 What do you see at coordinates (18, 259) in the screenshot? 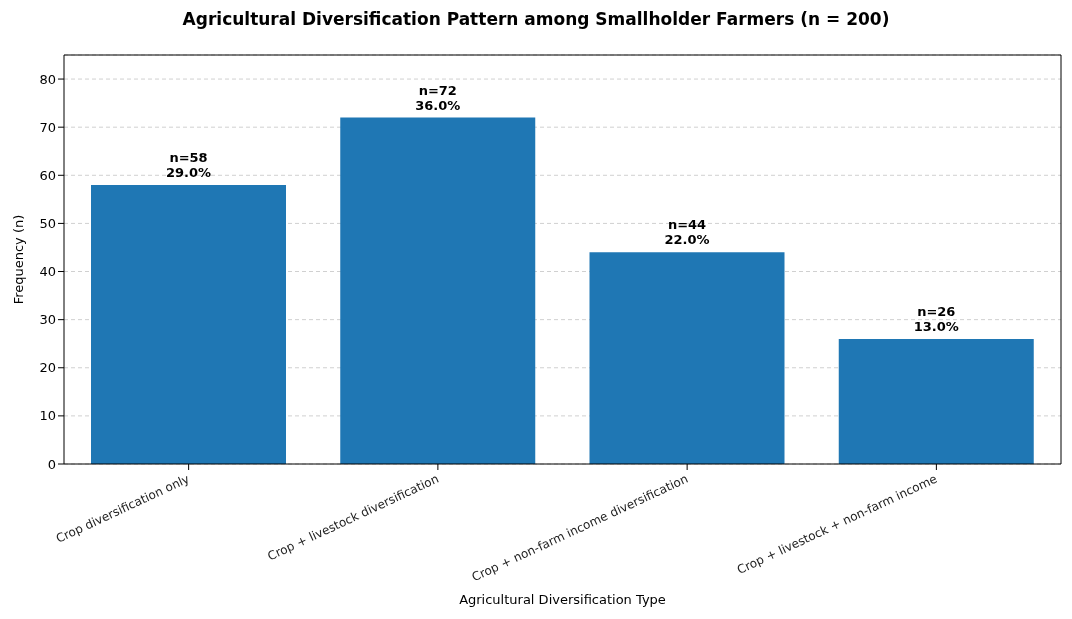
I see `y-axis-title: Frequency (n)` at bounding box center [18, 259].